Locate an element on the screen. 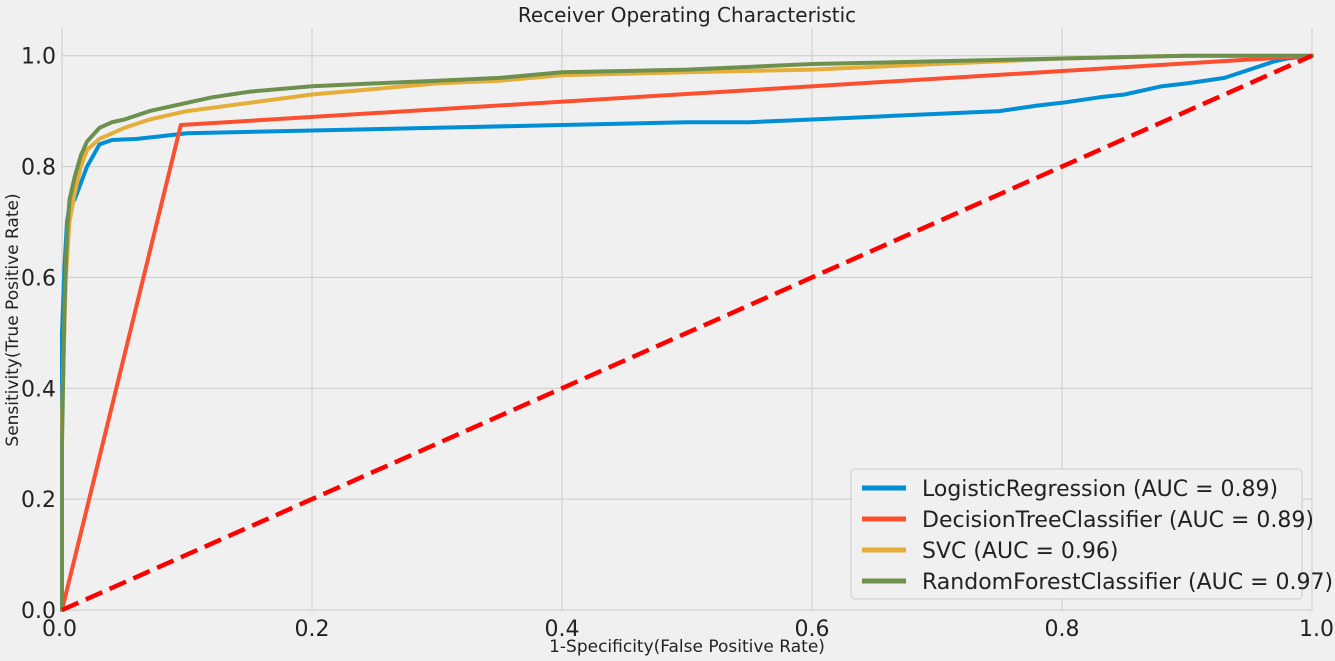  y-tick-label-1: 0.2 is located at coordinates (38, 500).